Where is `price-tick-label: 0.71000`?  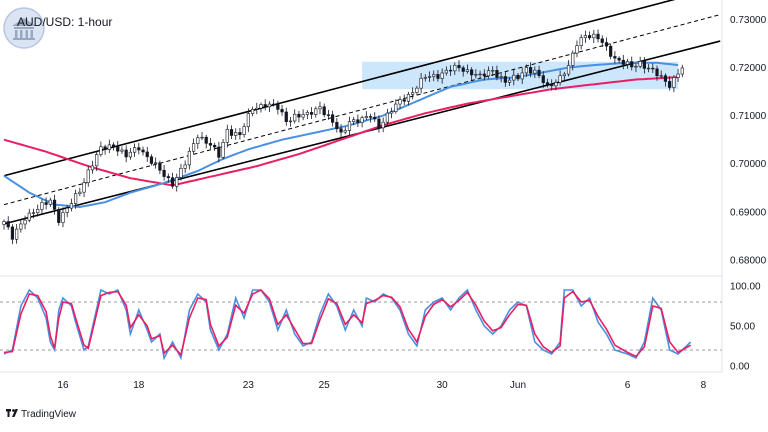
price-tick-label: 0.71000 is located at coordinates (748, 116).